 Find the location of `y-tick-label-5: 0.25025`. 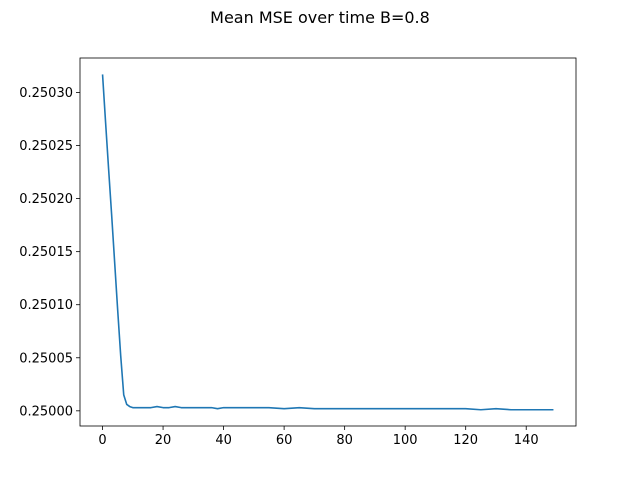

y-tick-label-5: 0.25025 is located at coordinates (46, 146).